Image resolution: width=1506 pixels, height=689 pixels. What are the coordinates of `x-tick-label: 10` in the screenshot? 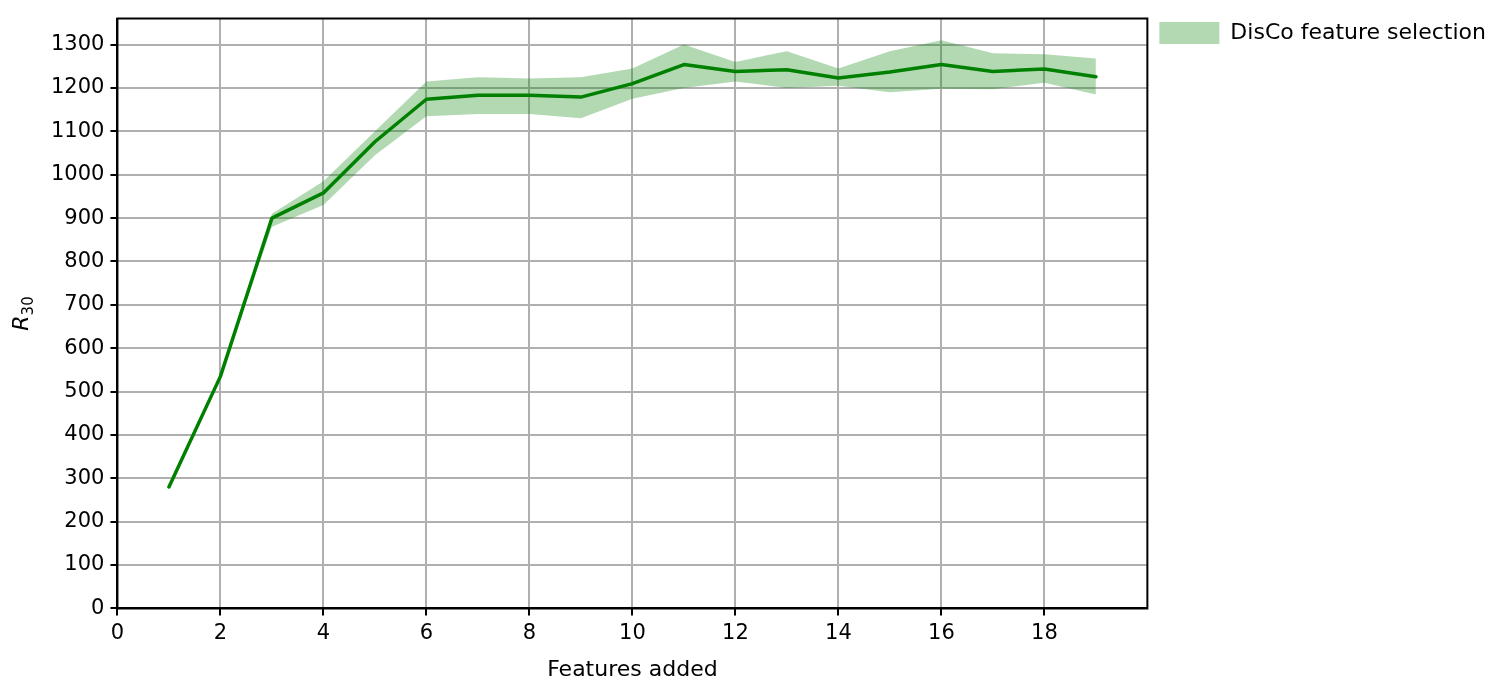 It's located at (632, 632).